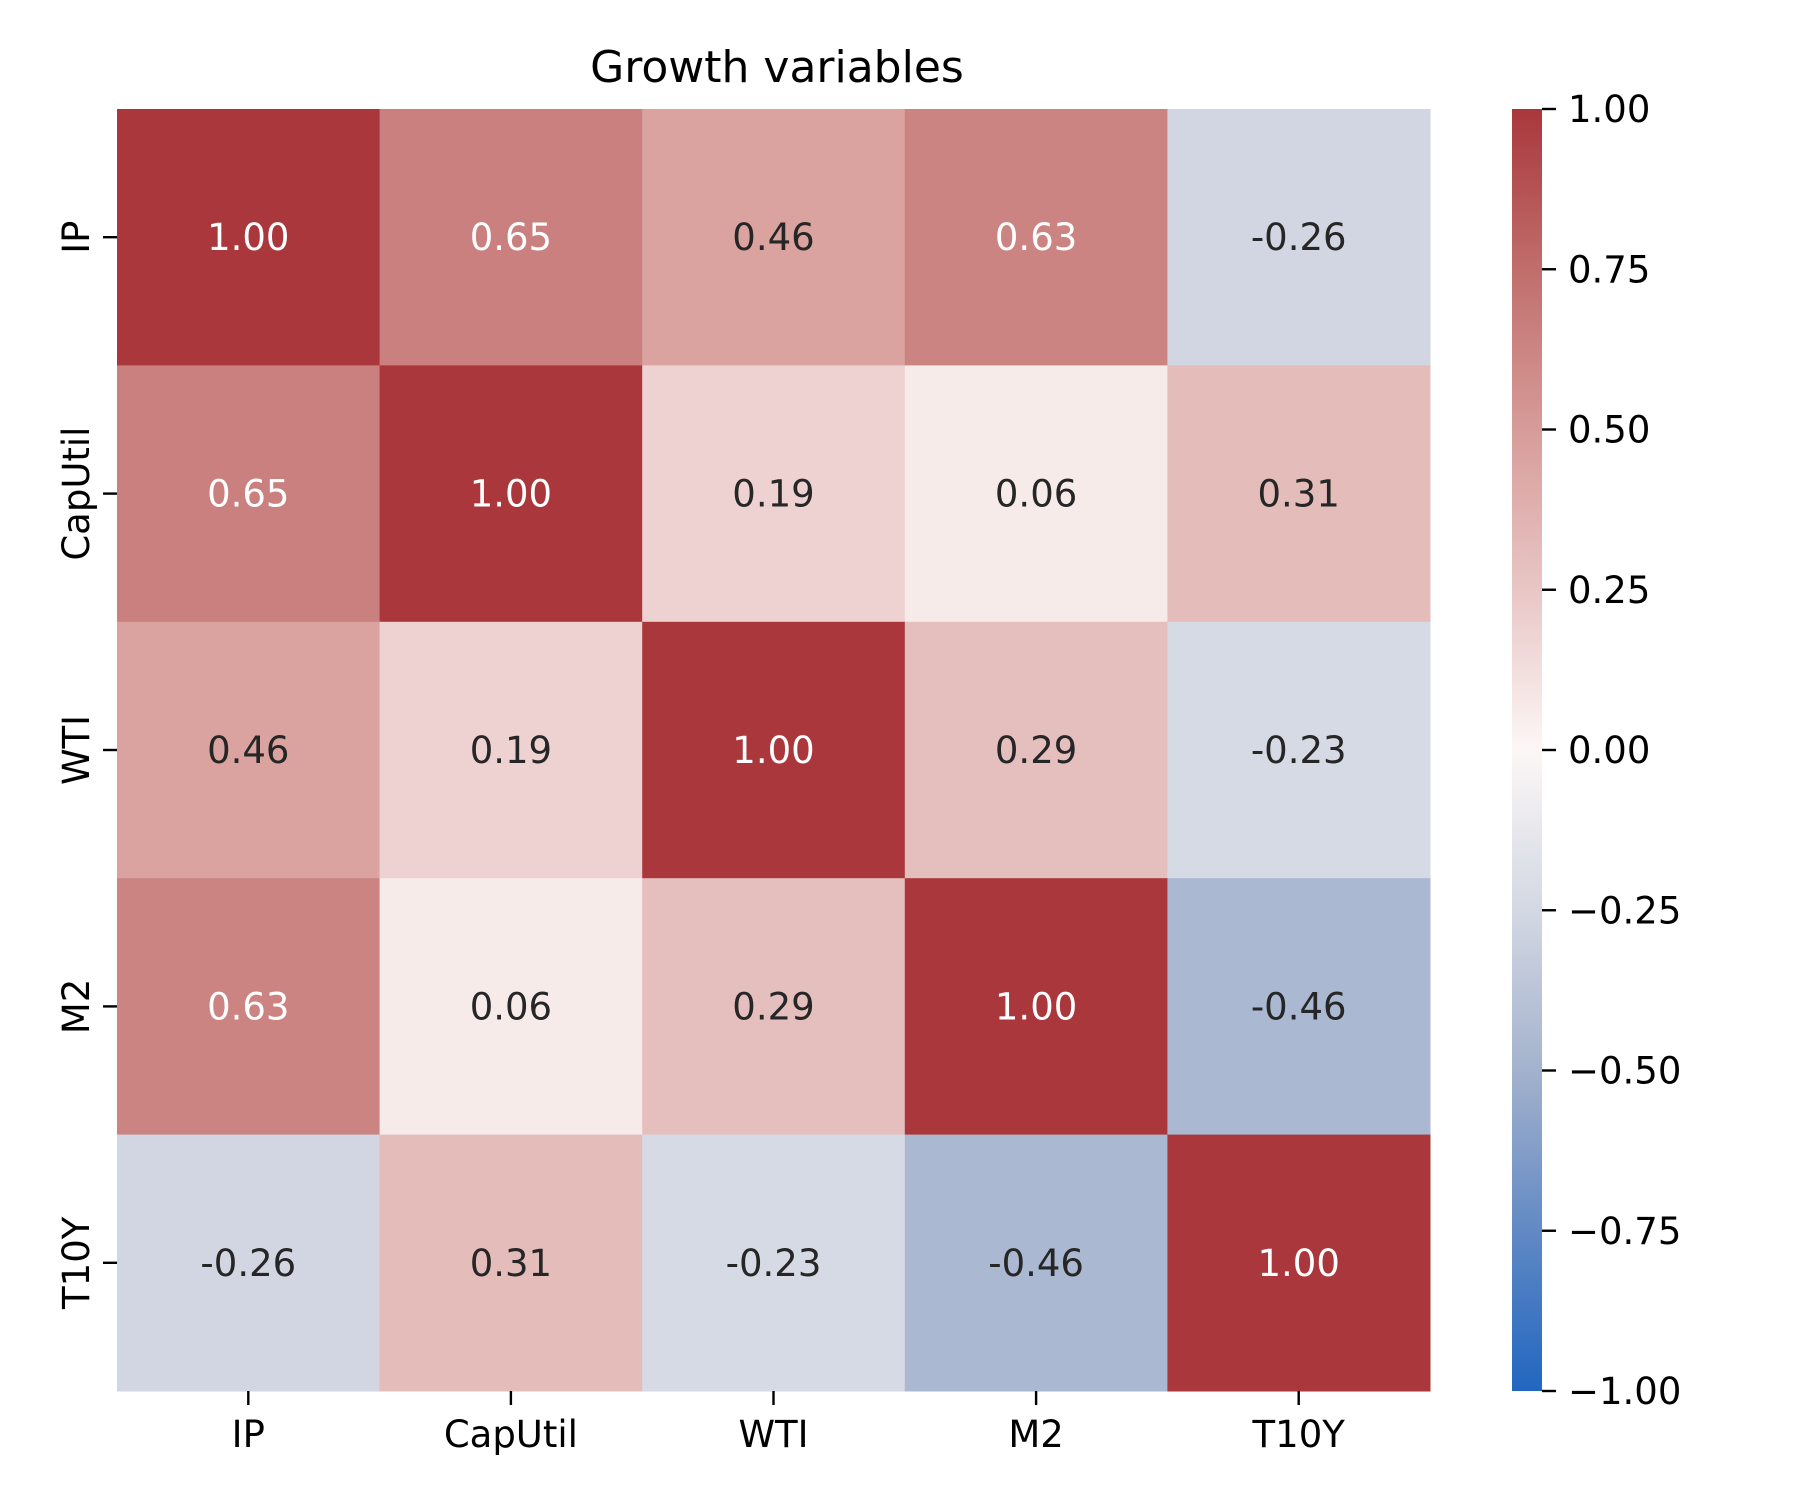 The image size is (1800, 1500). What do you see at coordinates (1609, 750) in the screenshot?
I see `colorbar-tick-label: 0.00` at bounding box center [1609, 750].